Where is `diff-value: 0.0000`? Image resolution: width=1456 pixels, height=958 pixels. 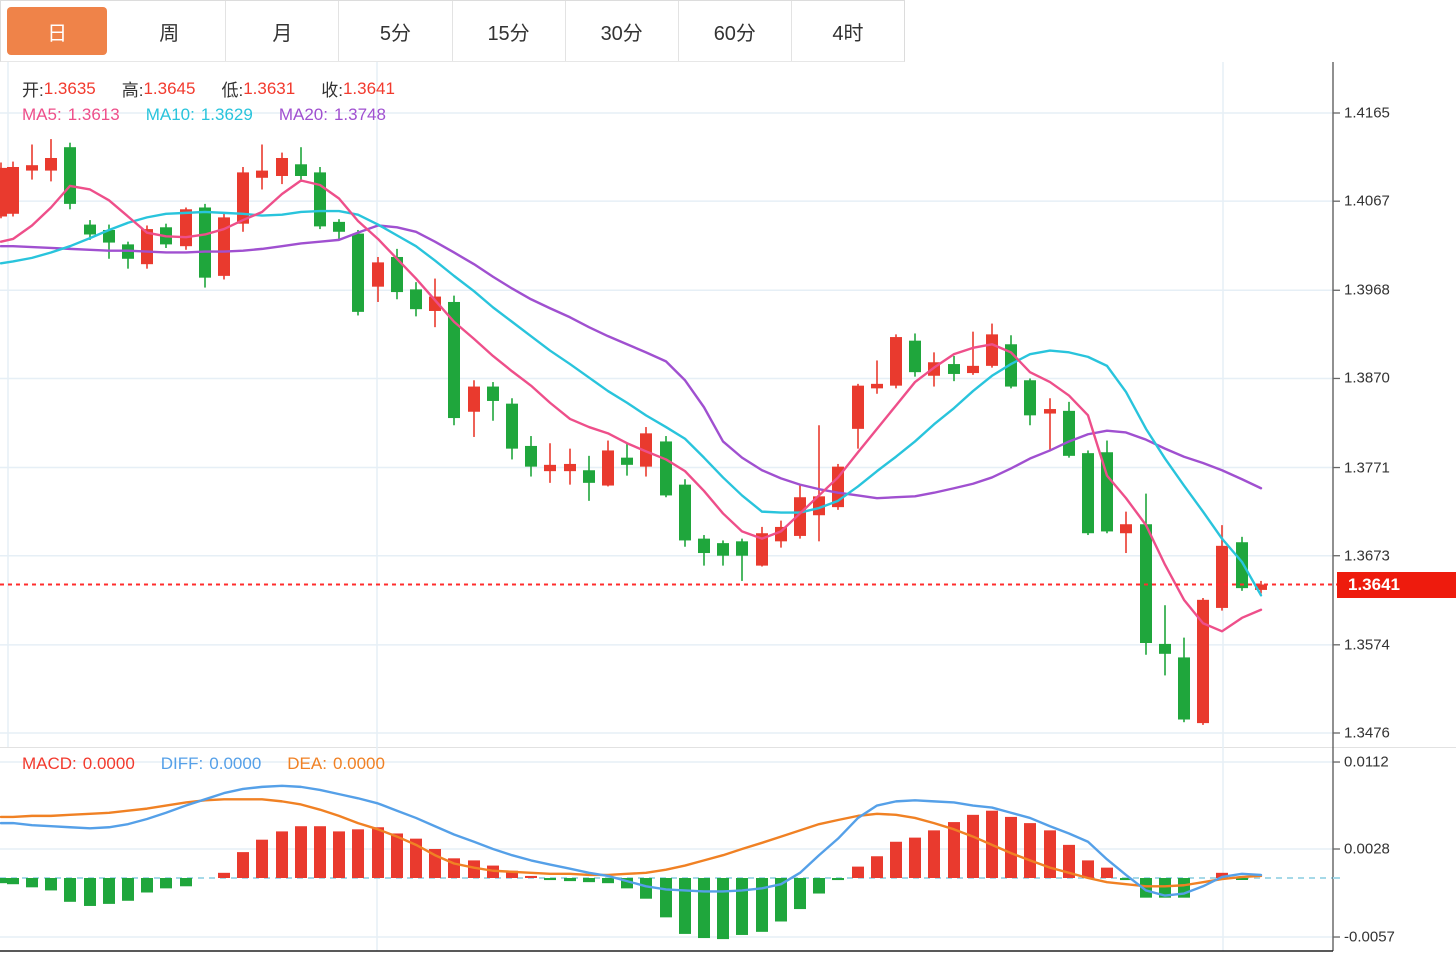
diff-value: 0.0000 is located at coordinates (235, 763).